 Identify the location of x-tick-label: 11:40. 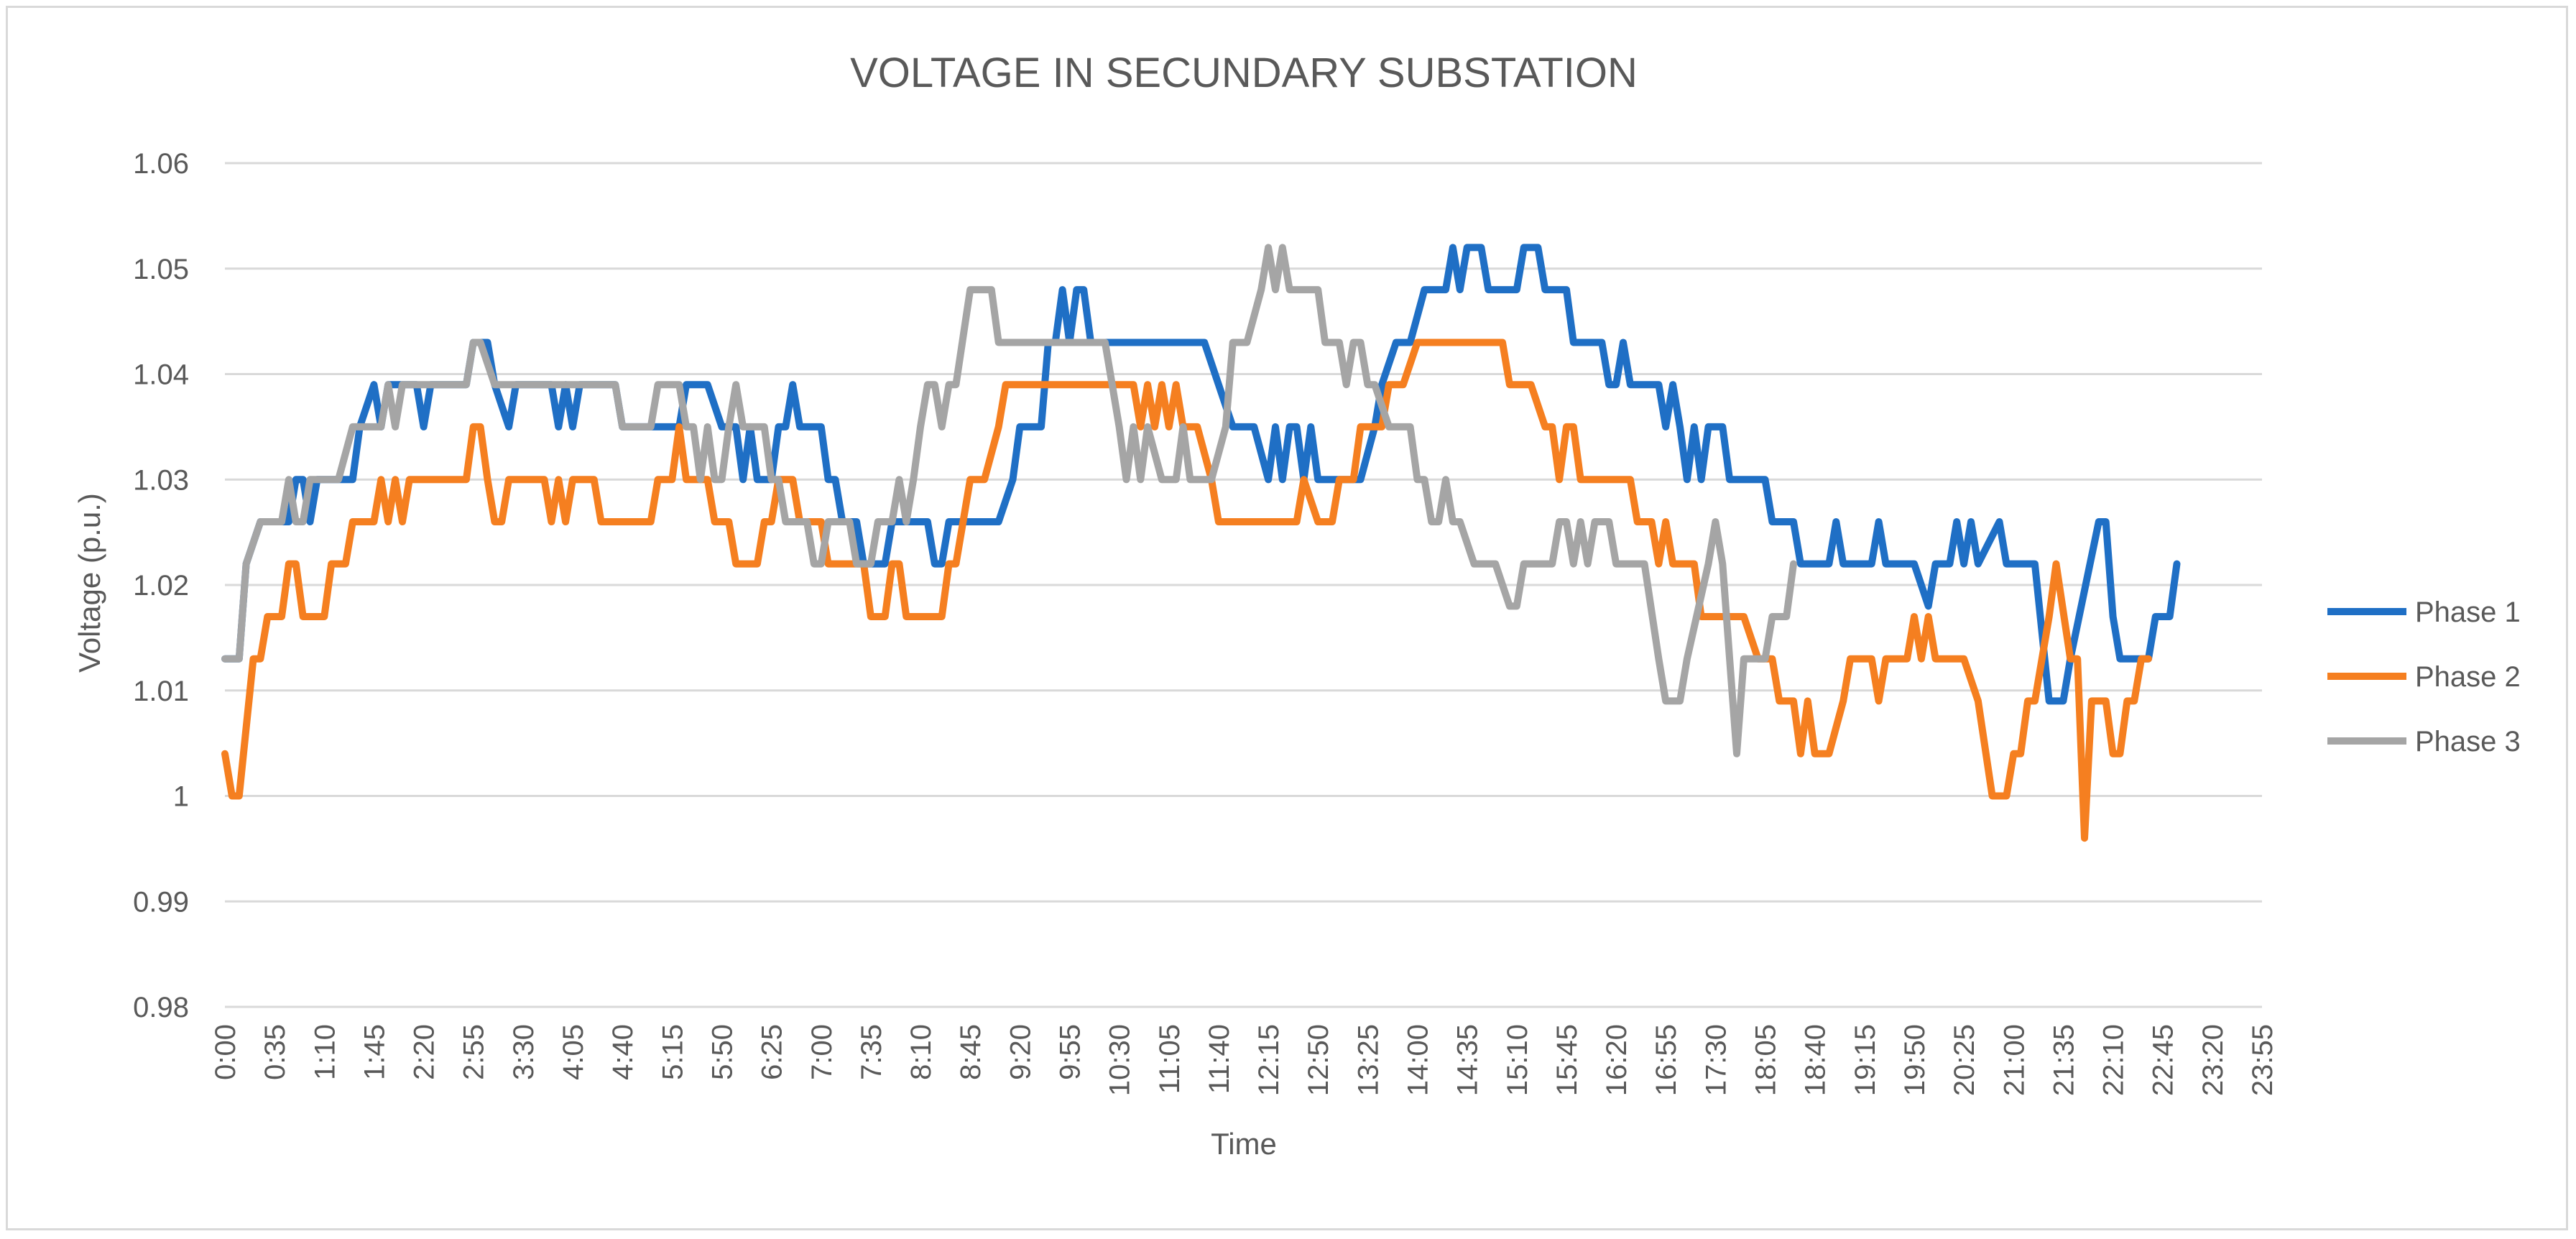
(1219, 1059).